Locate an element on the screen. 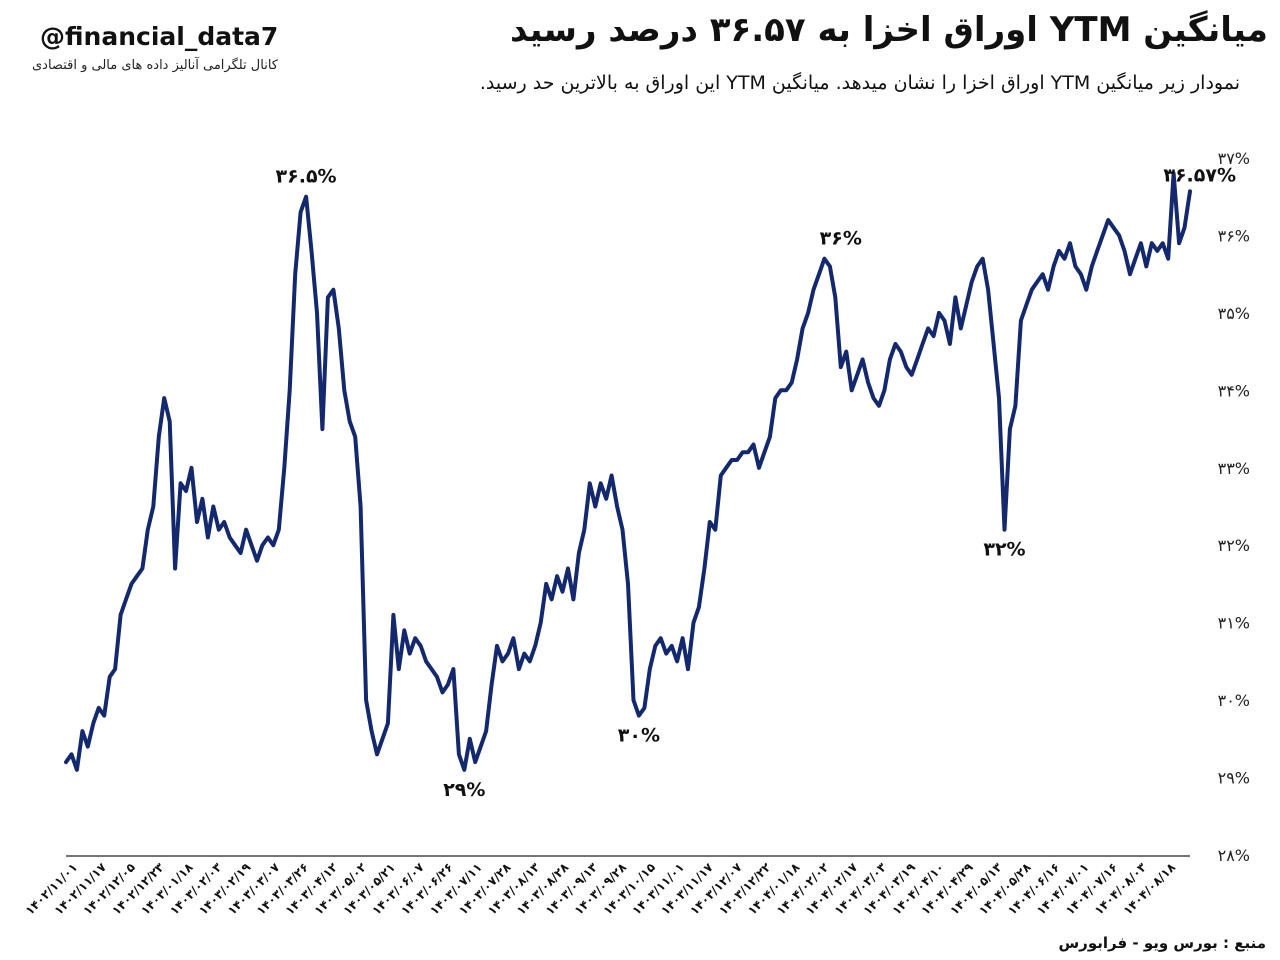 The image size is (1280, 960). data-label: ۳۲% is located at coordinates (1004, 550).